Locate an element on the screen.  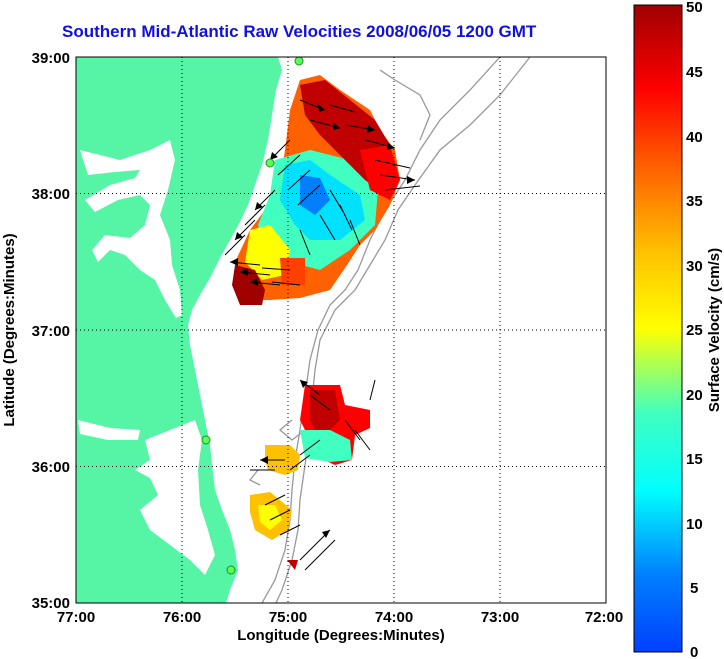
colorbar-label: Surface Velocity (cm/s) is located at coordinates (714, 330).